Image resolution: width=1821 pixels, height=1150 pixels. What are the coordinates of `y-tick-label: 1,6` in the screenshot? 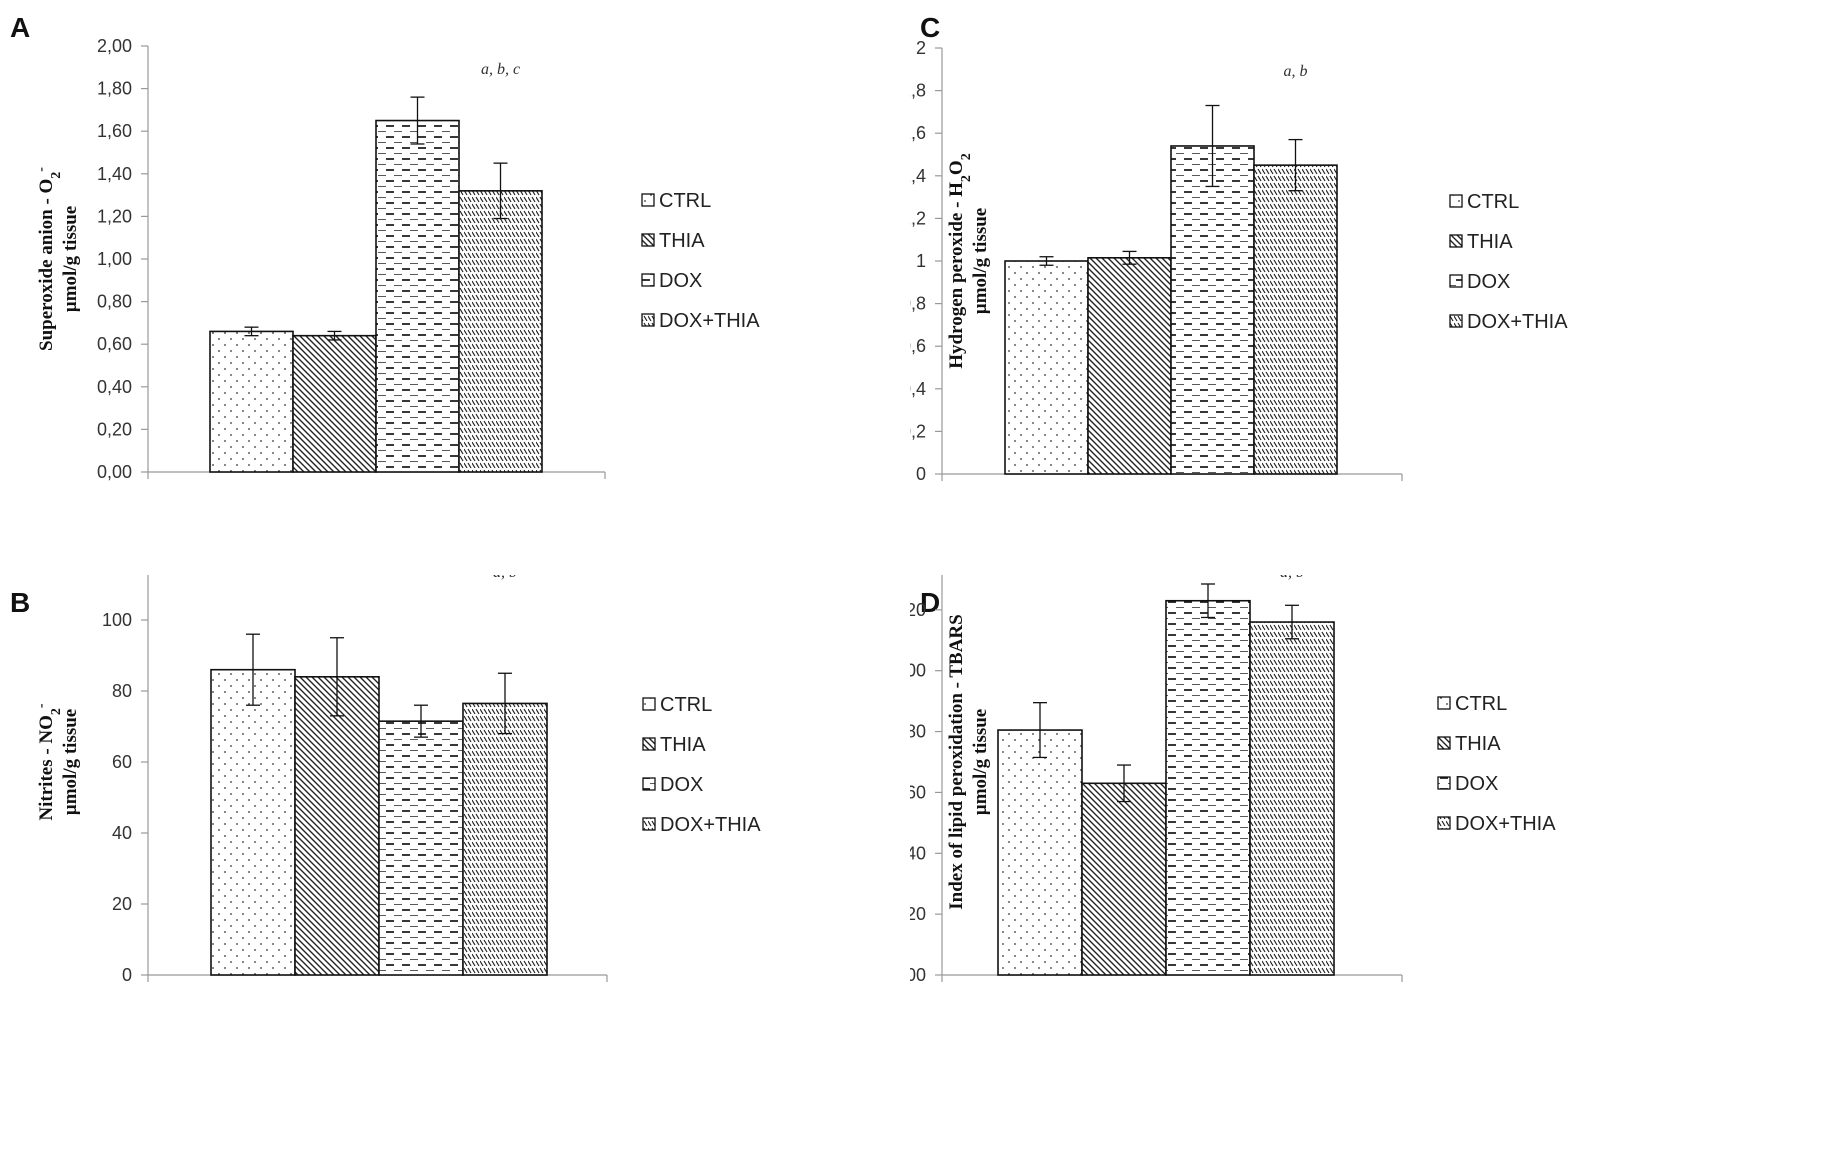 It's located at (918, 133).